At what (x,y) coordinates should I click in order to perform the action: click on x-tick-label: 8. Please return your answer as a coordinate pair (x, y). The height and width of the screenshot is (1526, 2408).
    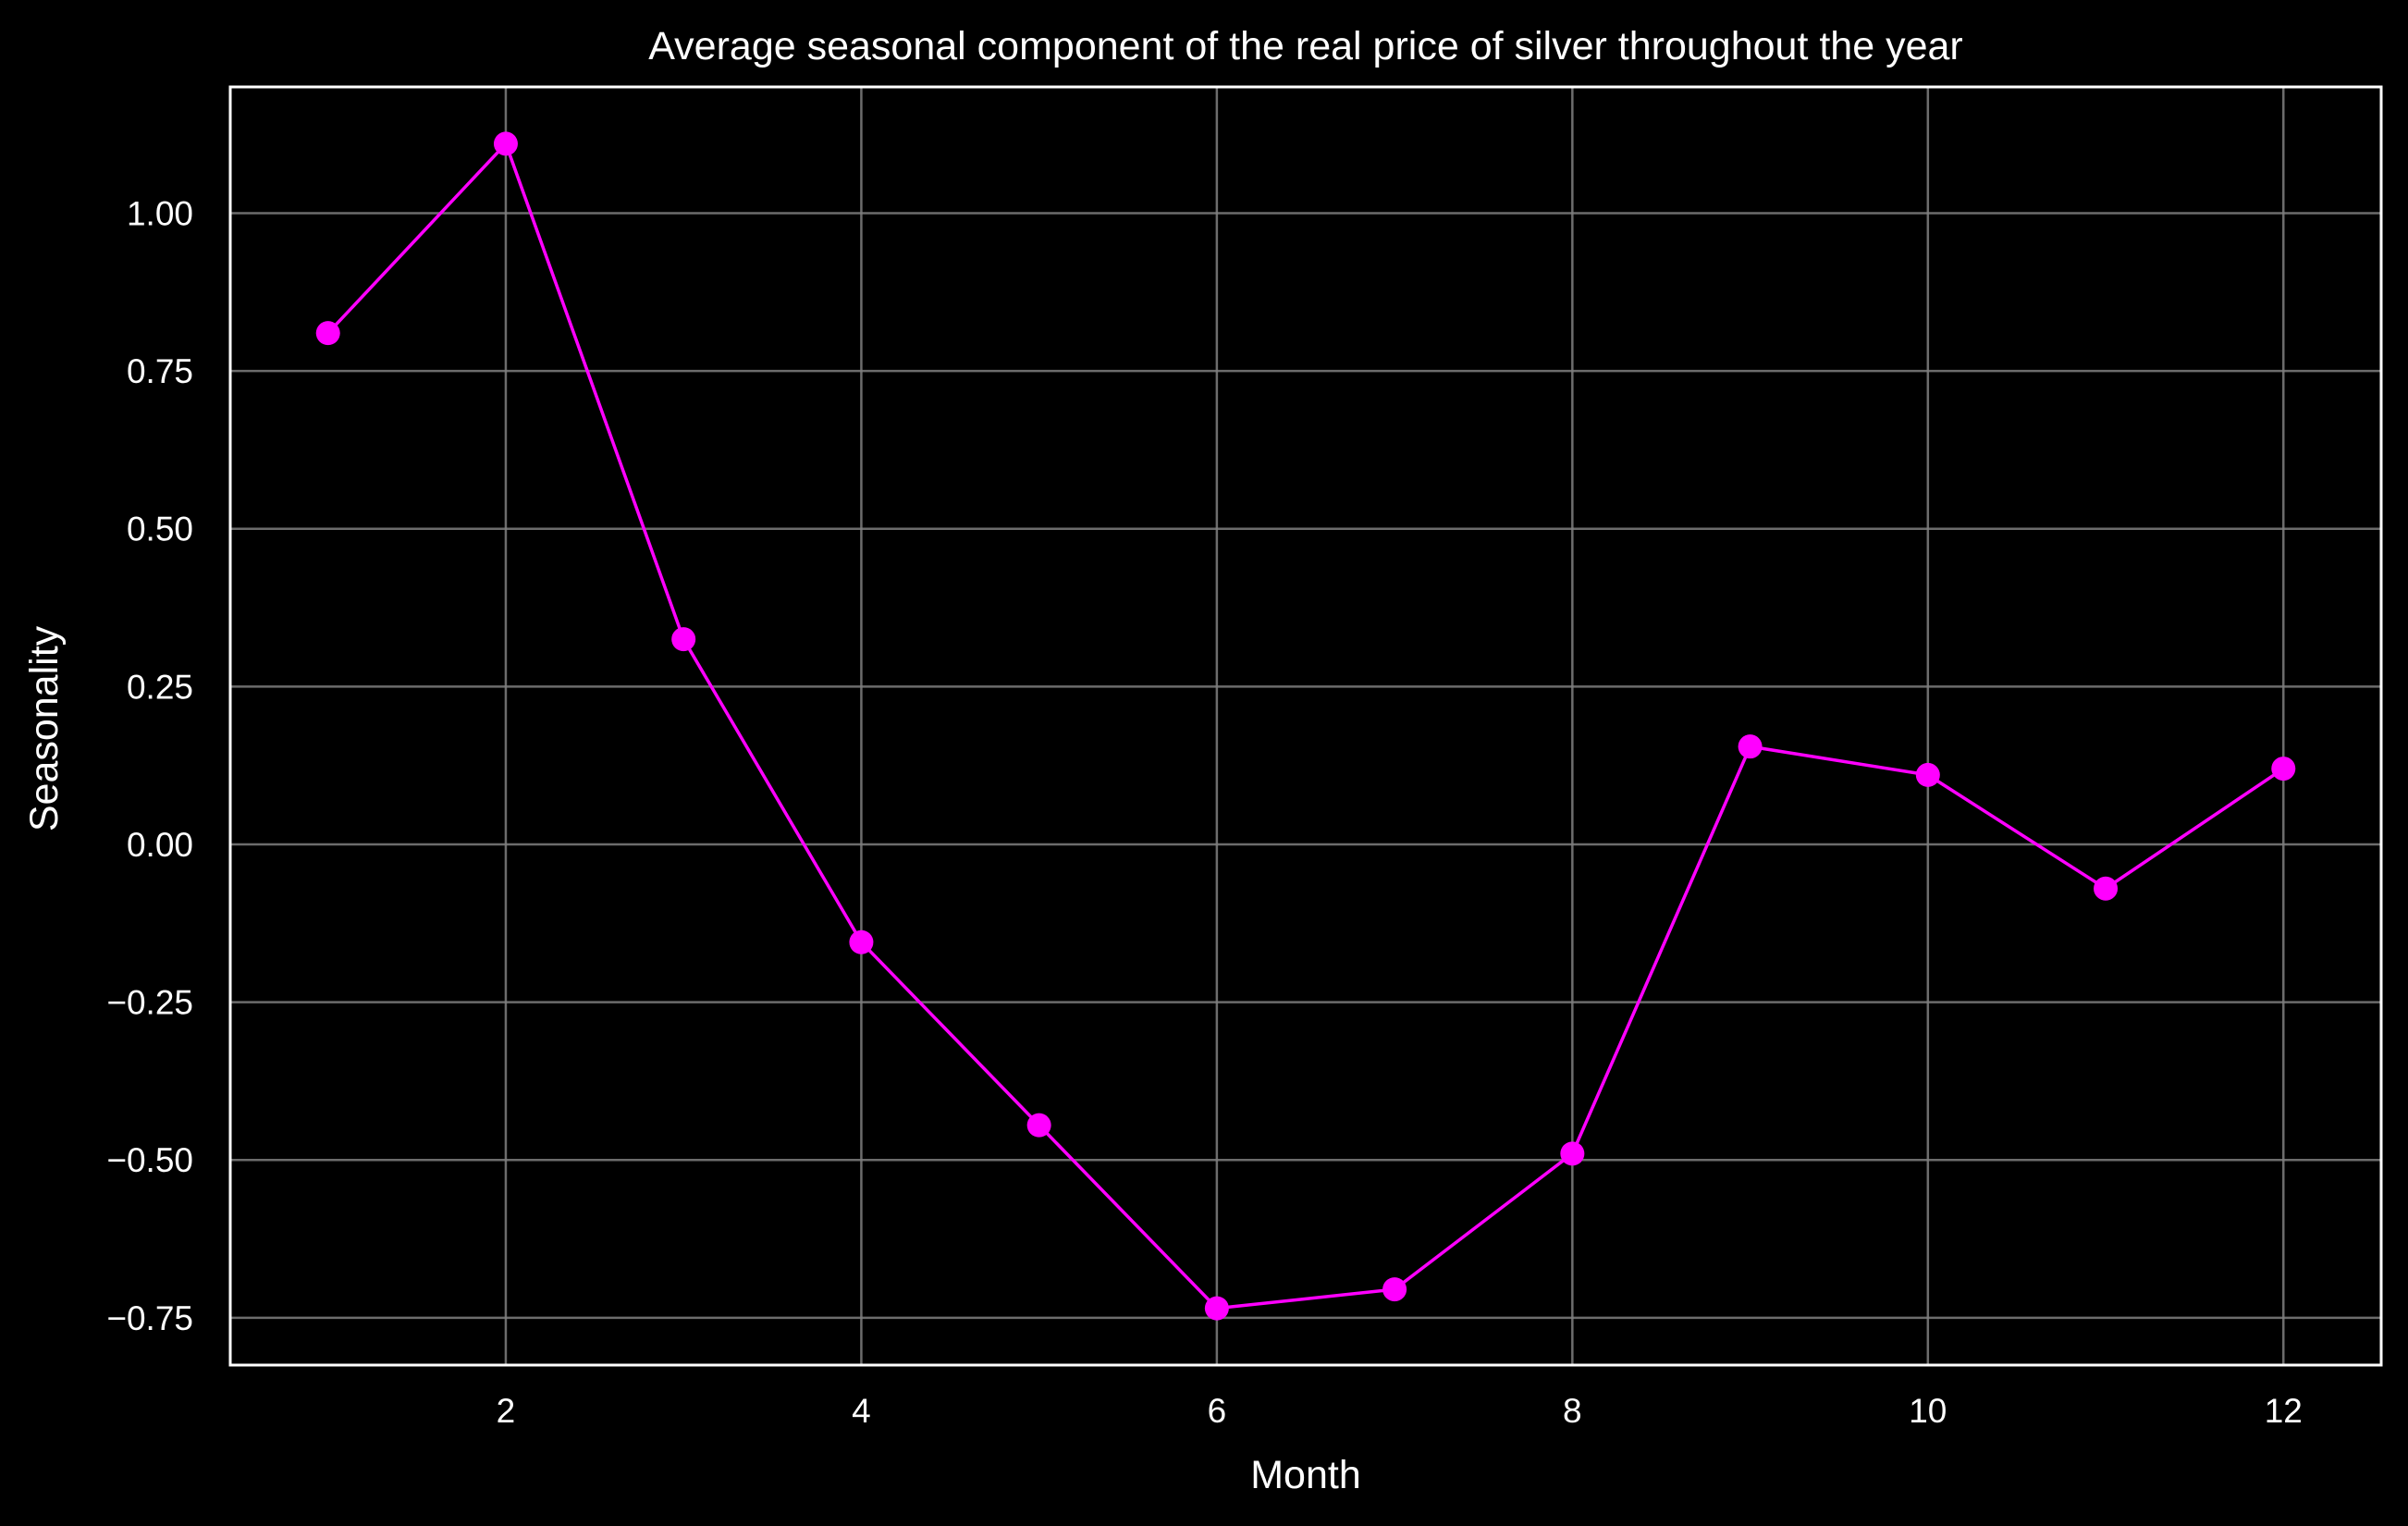
    Looking at the image, I should click on (1572, 1411).